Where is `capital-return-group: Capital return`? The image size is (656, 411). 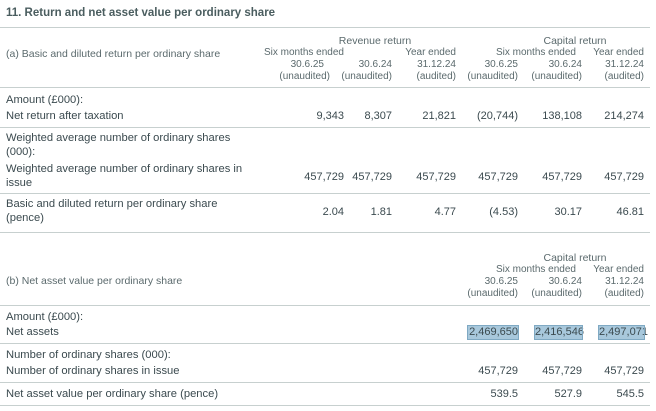 capital-return-group: Capital return is located at coordinates (575, 41).